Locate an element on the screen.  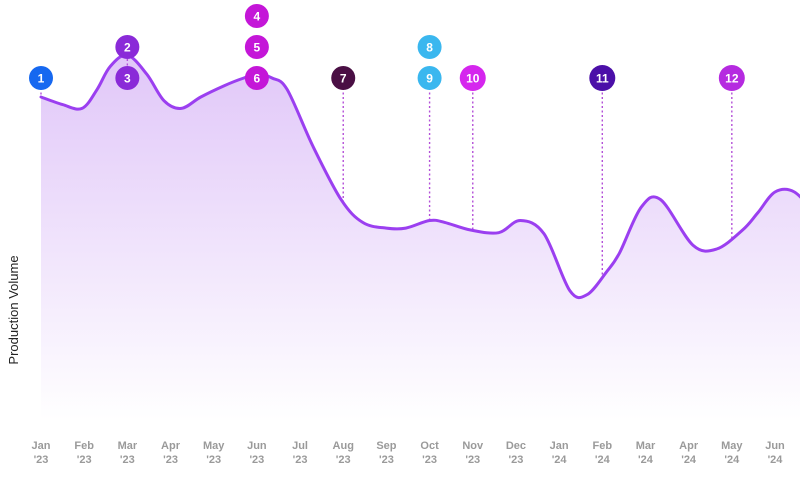
event-marker: 7 is located at coordinates (343, 78).